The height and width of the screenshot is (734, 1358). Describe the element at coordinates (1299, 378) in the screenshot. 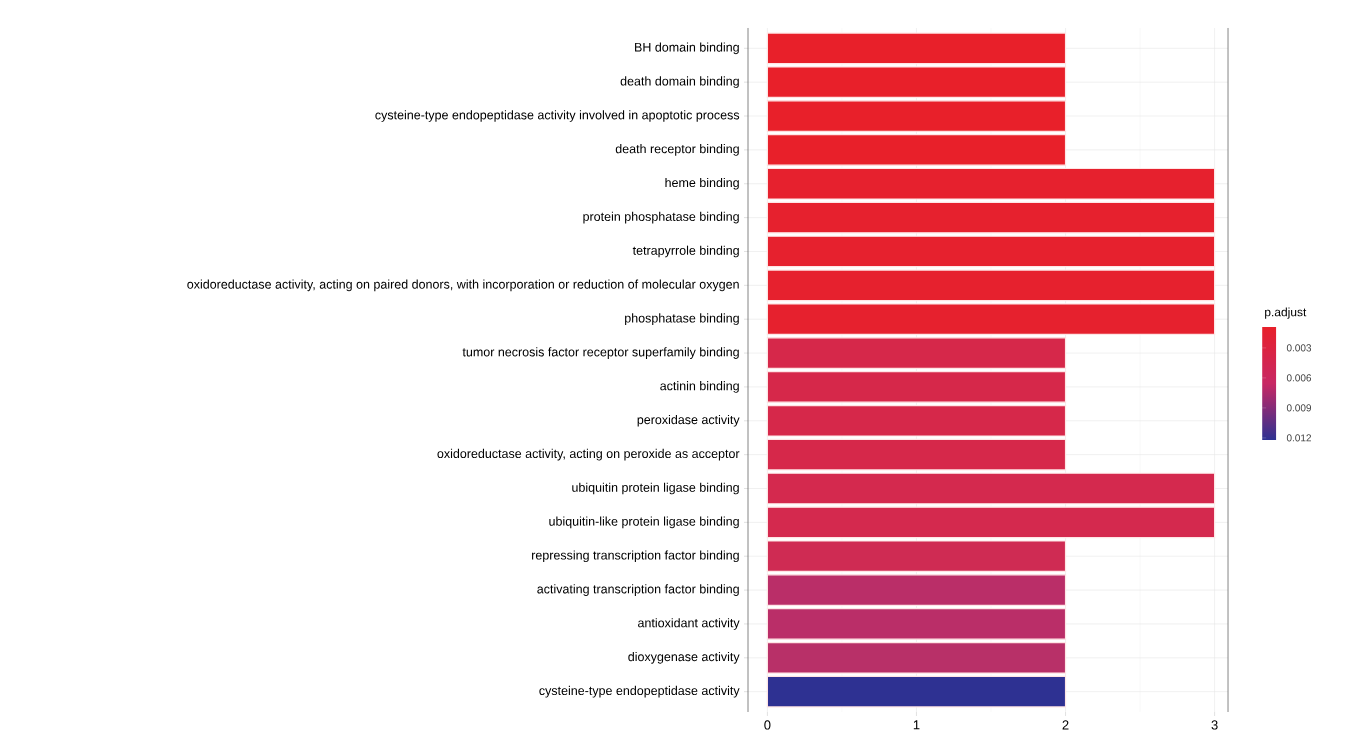

I see `color-bar-label: 0.006` at that location.